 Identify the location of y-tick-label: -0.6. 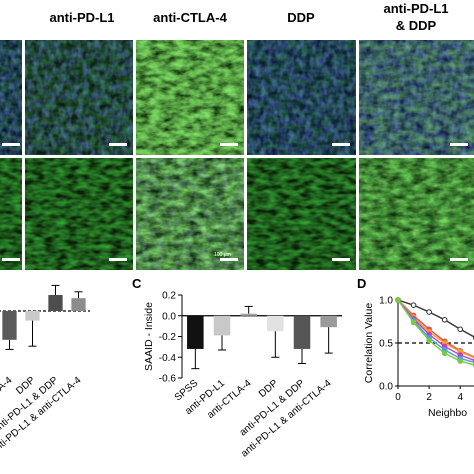
(168, 379).